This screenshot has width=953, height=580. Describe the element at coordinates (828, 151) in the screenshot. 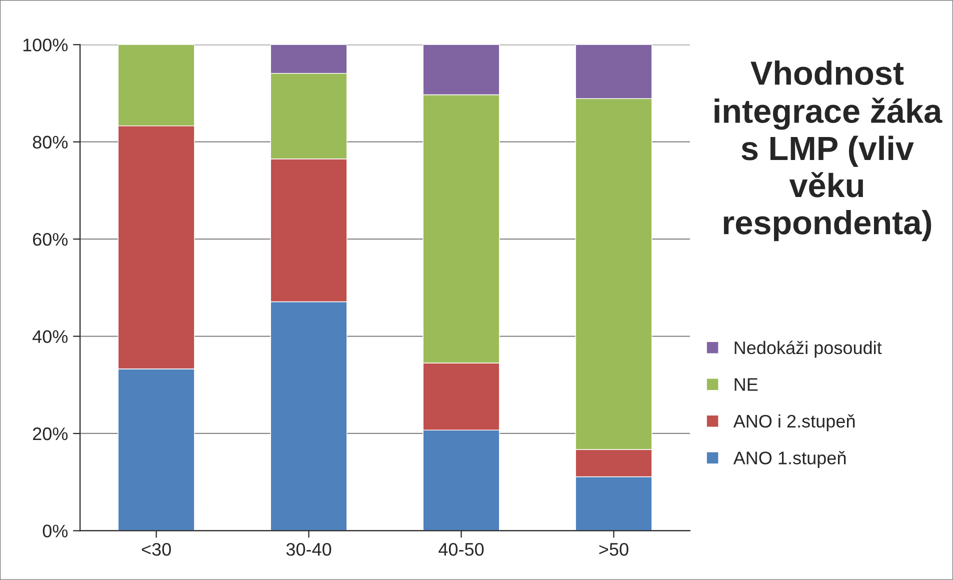

I see `text: Vhodnost integrace žáka s LMP (vliv věku respondenta)` at that location.